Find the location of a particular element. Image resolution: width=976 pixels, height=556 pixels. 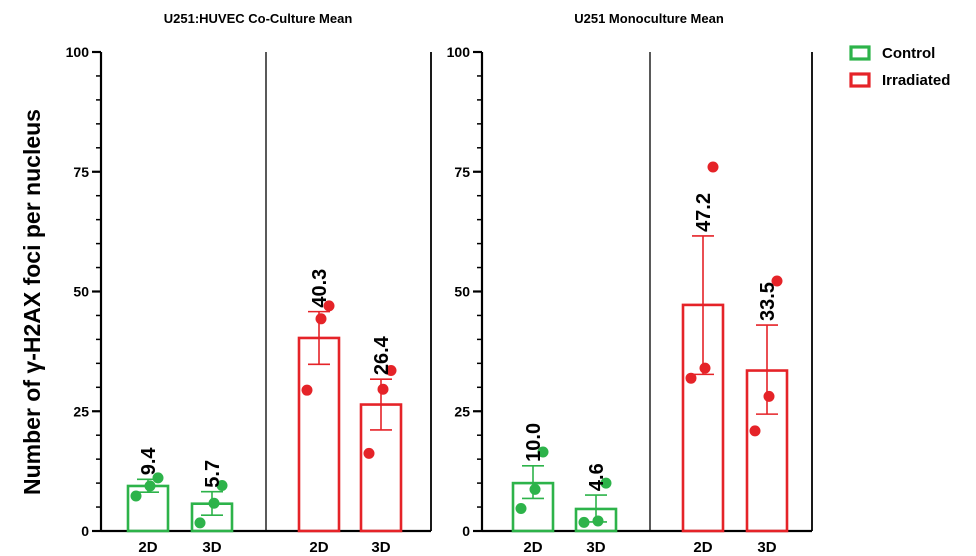

legend-label: Irradiated is located at coordinates (916, 80).